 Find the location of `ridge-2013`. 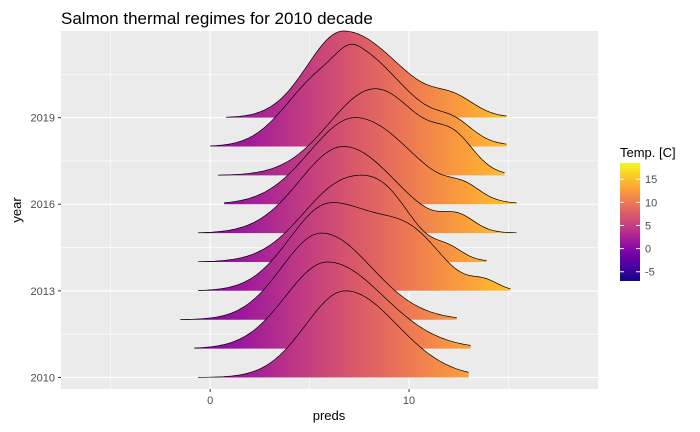

ridge-2013 is located at coordinates (354, 246).